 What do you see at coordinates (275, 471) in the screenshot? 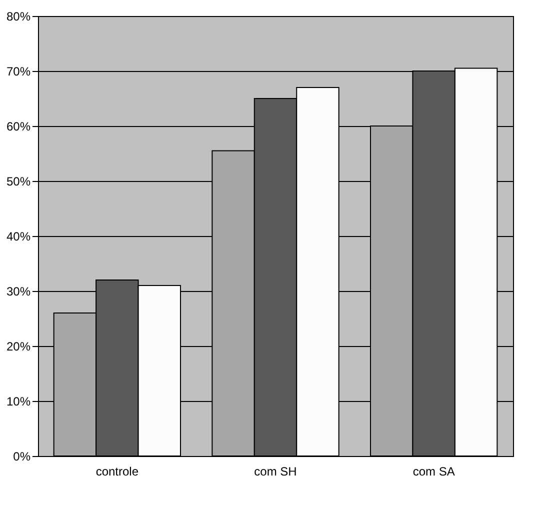
I see `x-tick-label: com SH` at bounding box center [275, 471].